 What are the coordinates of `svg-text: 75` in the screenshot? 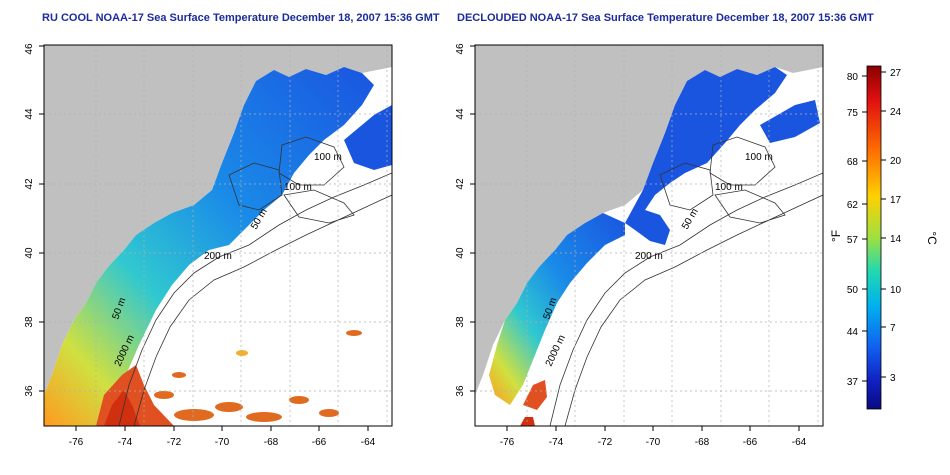 It's located at (853, 113).